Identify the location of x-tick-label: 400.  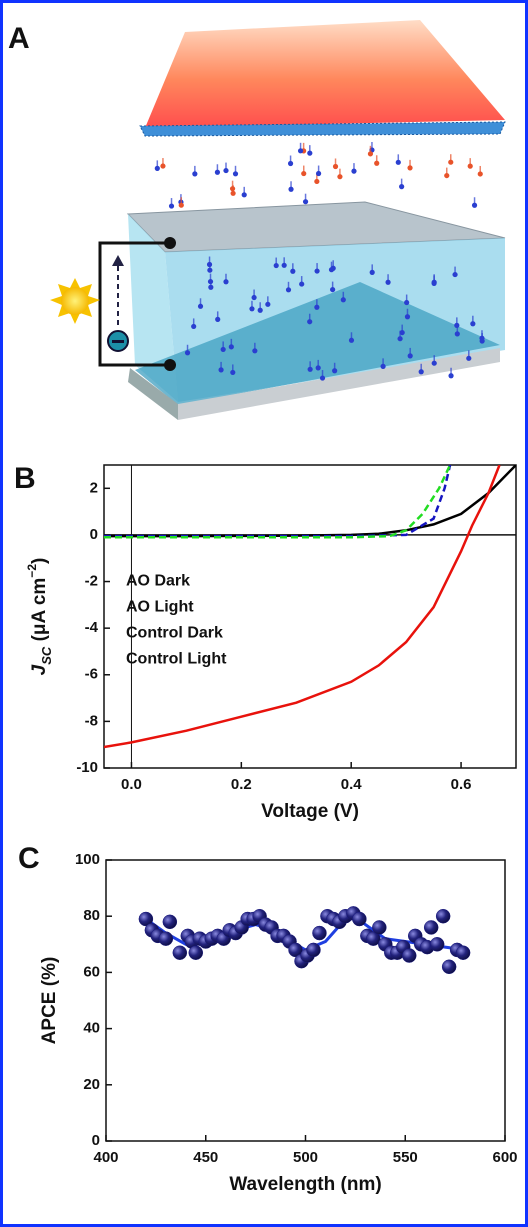
(105, 1157).